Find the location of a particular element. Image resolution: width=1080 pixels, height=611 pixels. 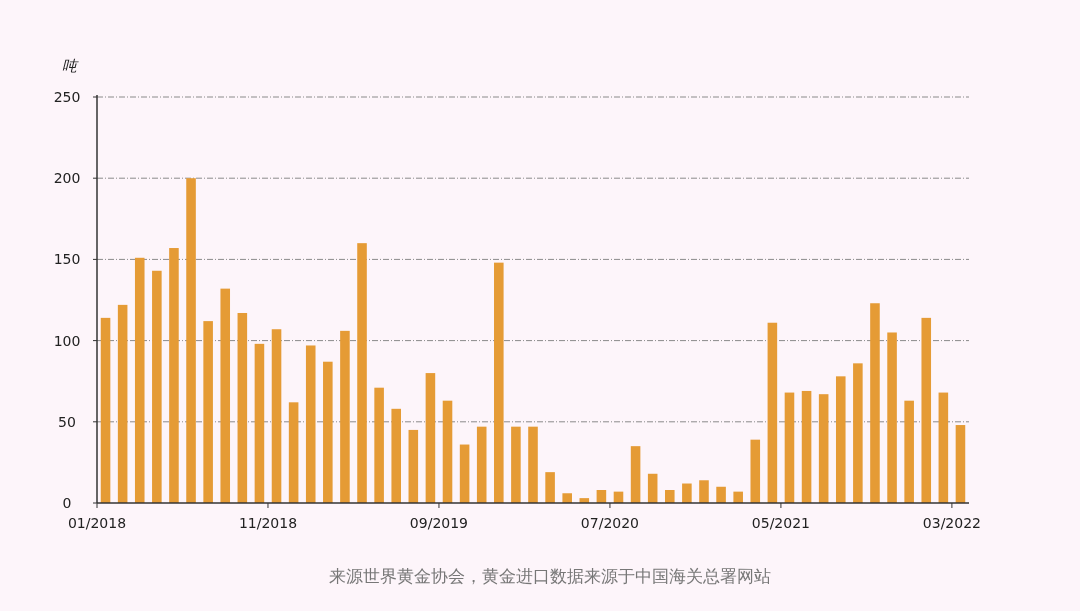

x-tick-label: 09/2019 is located at coordinates (439, 523).